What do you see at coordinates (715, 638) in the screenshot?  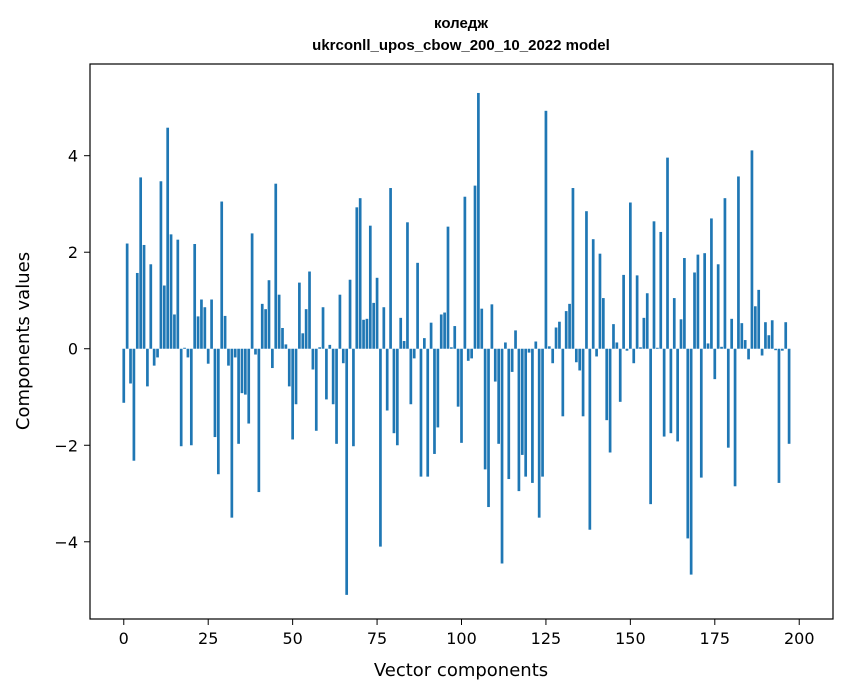 I see `x-tick-label: 175` at bounding box center [715, 638].